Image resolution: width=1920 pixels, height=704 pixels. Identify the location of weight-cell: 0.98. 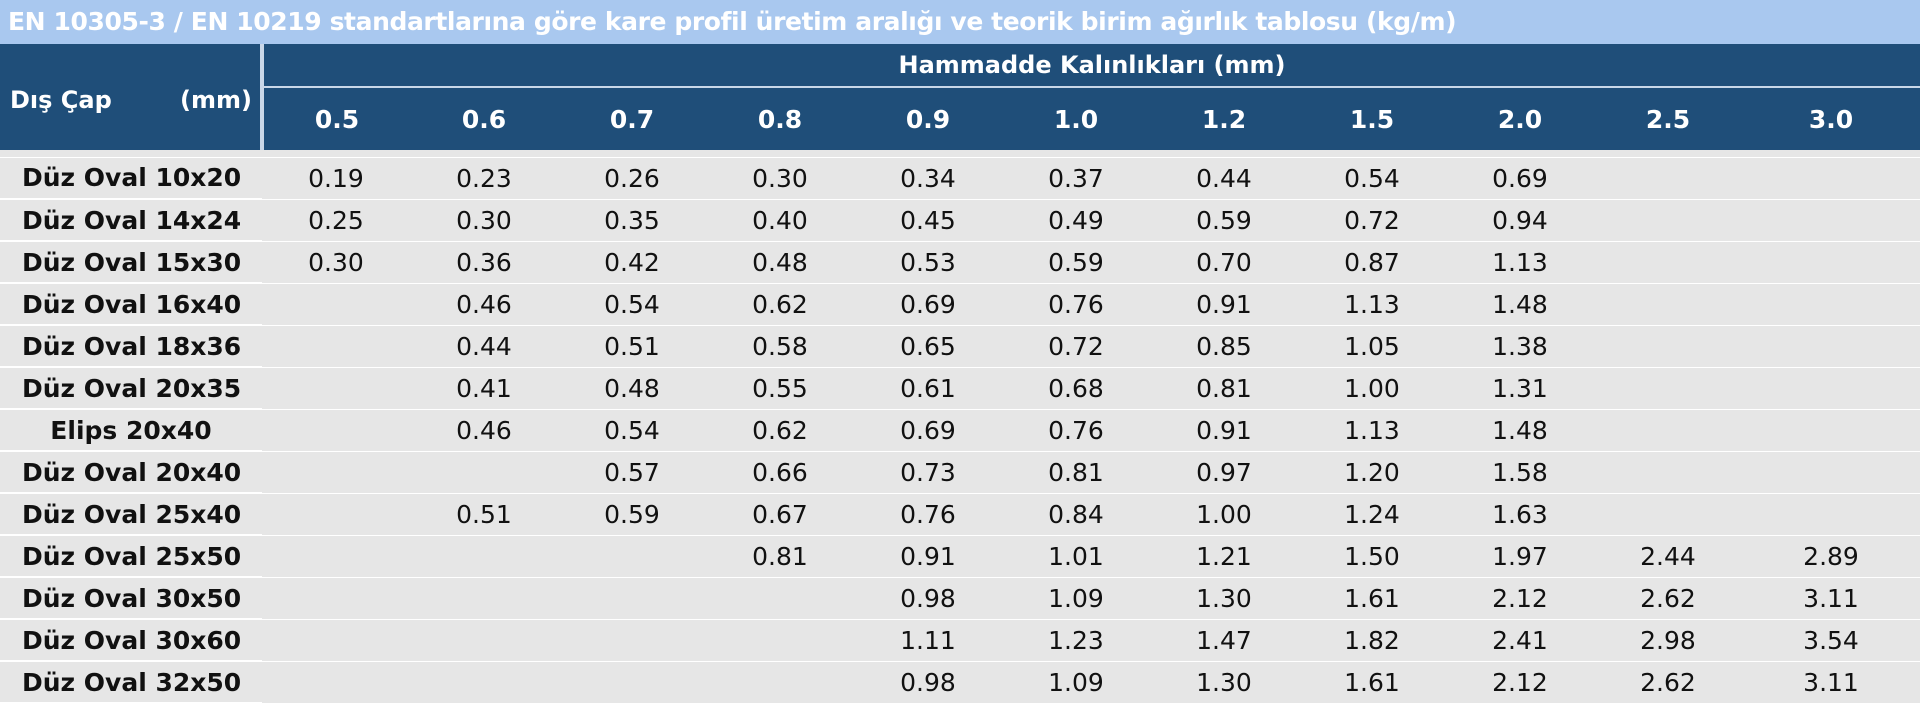
(928, 682).